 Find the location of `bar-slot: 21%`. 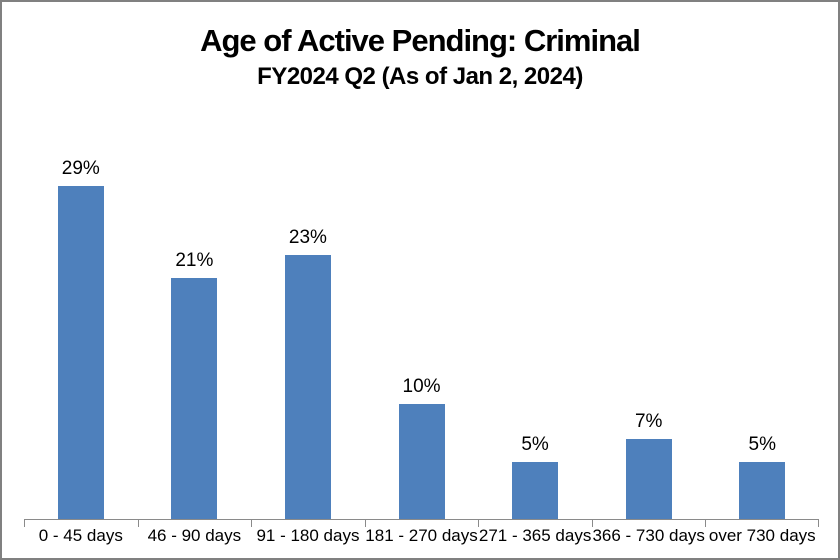

bar-slot: 21% is located at coordinates (195, 304).